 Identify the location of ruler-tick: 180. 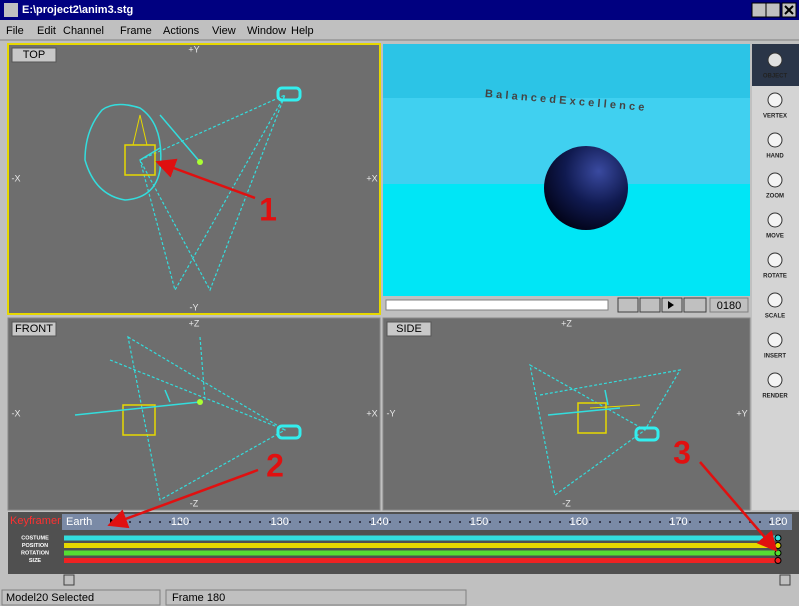
(778, 522).